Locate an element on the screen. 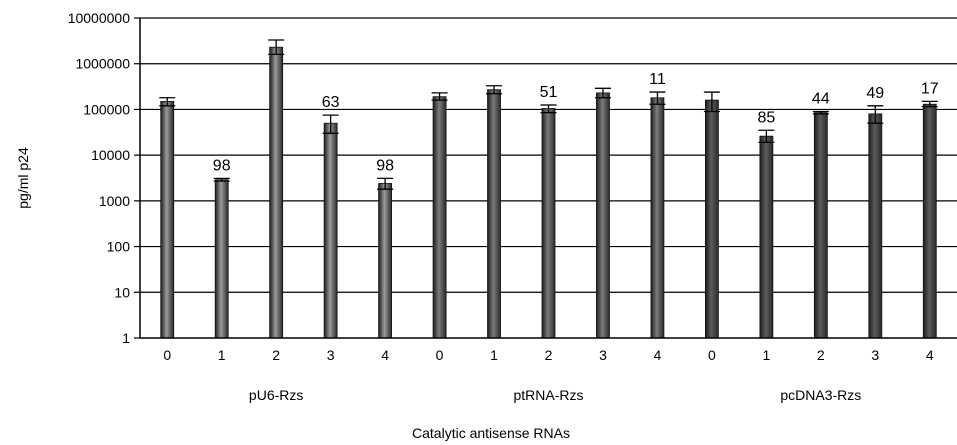 This screenshot has width=957, height=445. y-axis-title: pg/ml p24 is located at coordinates (23, 178).